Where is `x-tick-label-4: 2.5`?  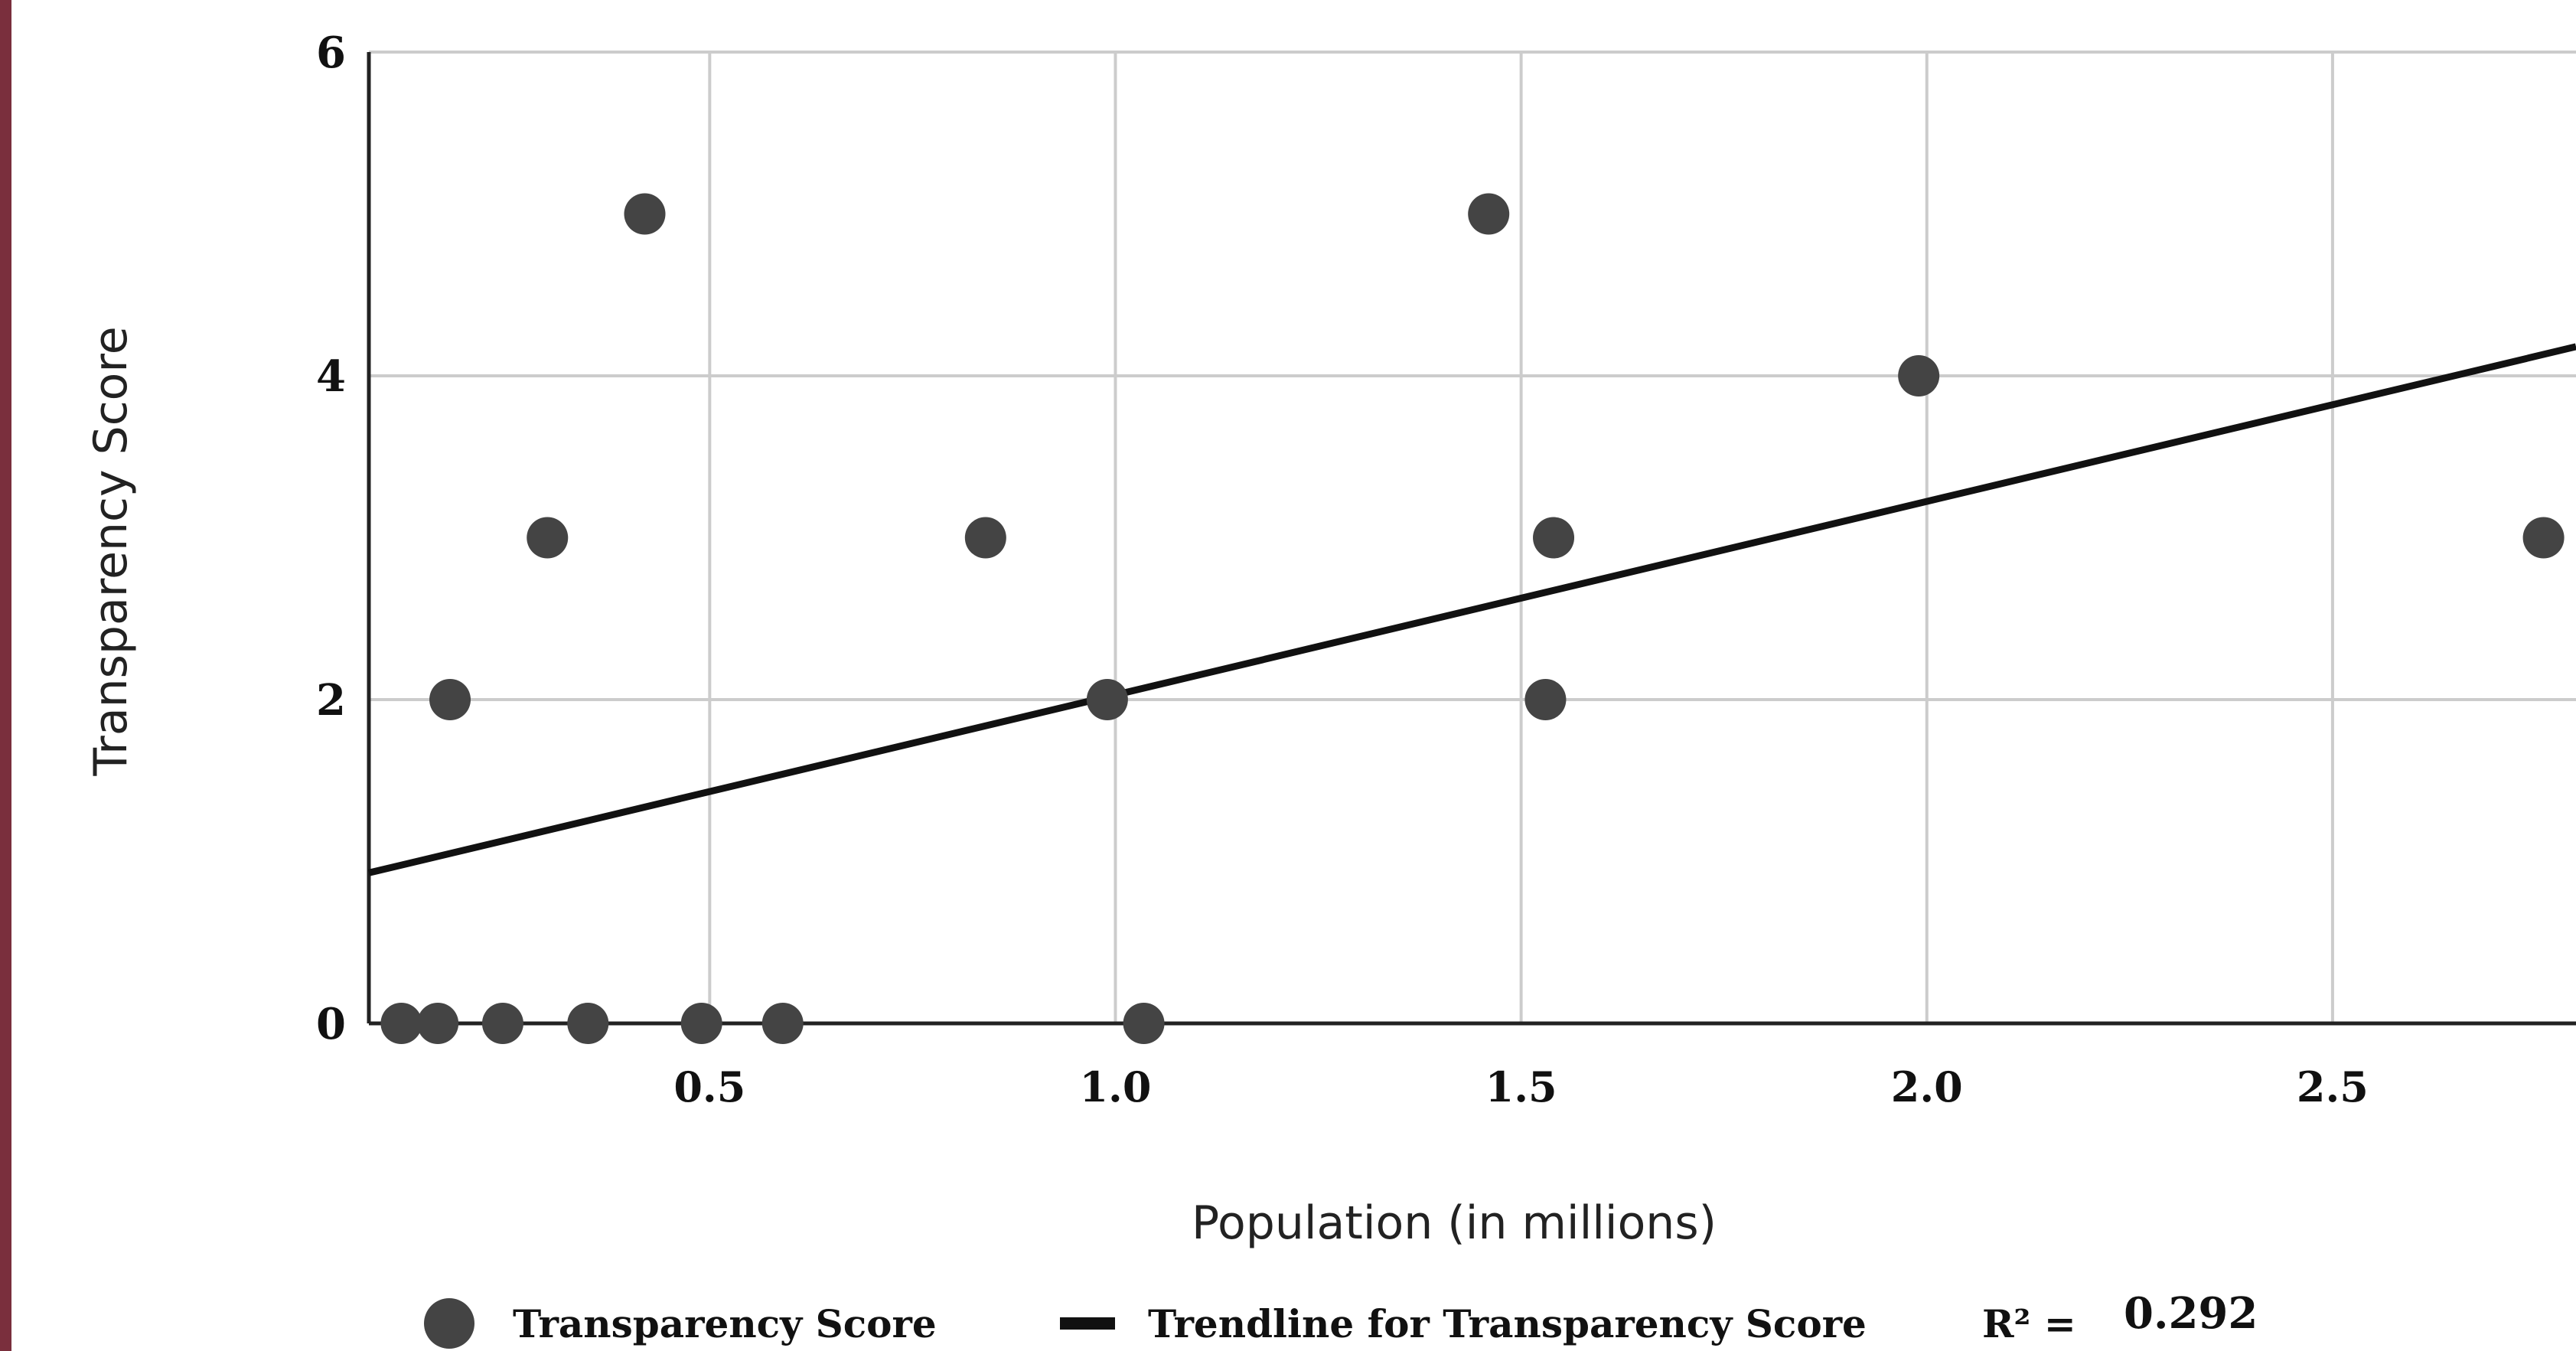
x-tick-label-4: 2.5 is located at coordinates (2333, 1086).